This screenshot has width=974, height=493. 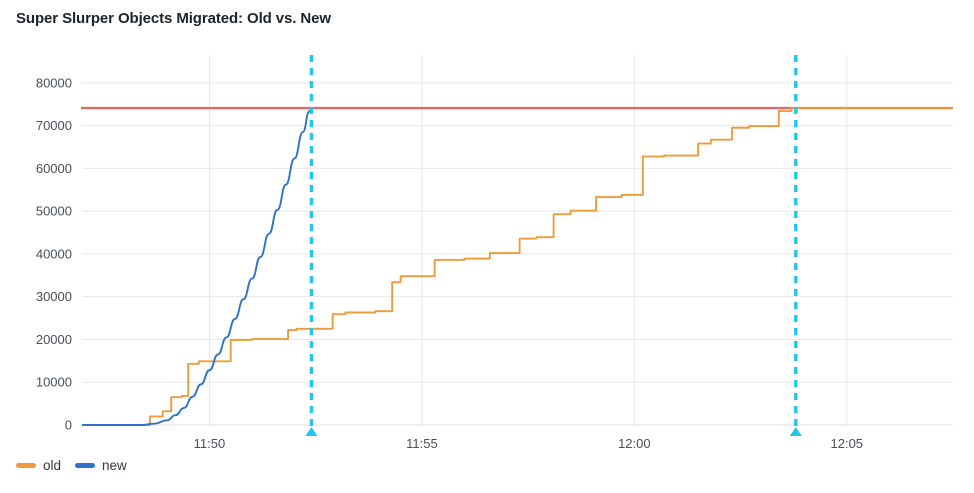 I want to click on x-tick-label: 11:55, so click(x=422, y=443).